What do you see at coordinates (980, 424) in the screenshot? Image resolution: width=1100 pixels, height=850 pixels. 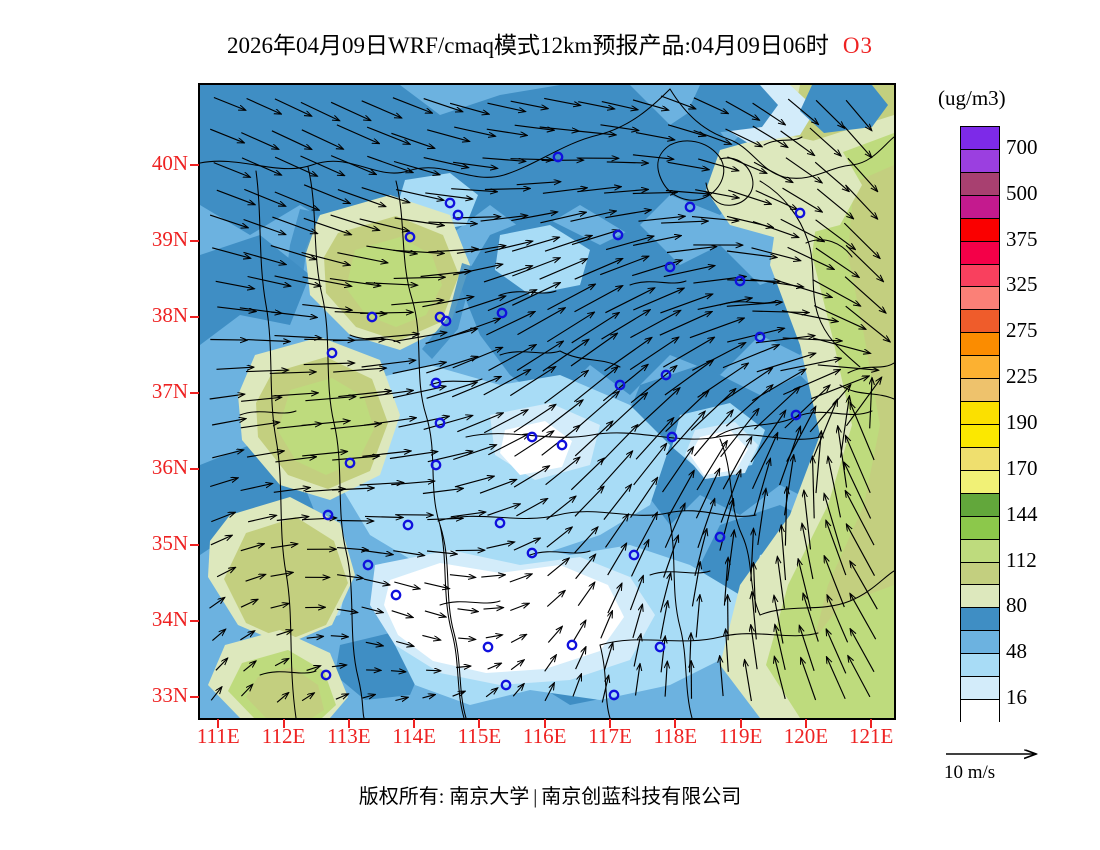 I see `colorbar` at bounding box center [980, 424].